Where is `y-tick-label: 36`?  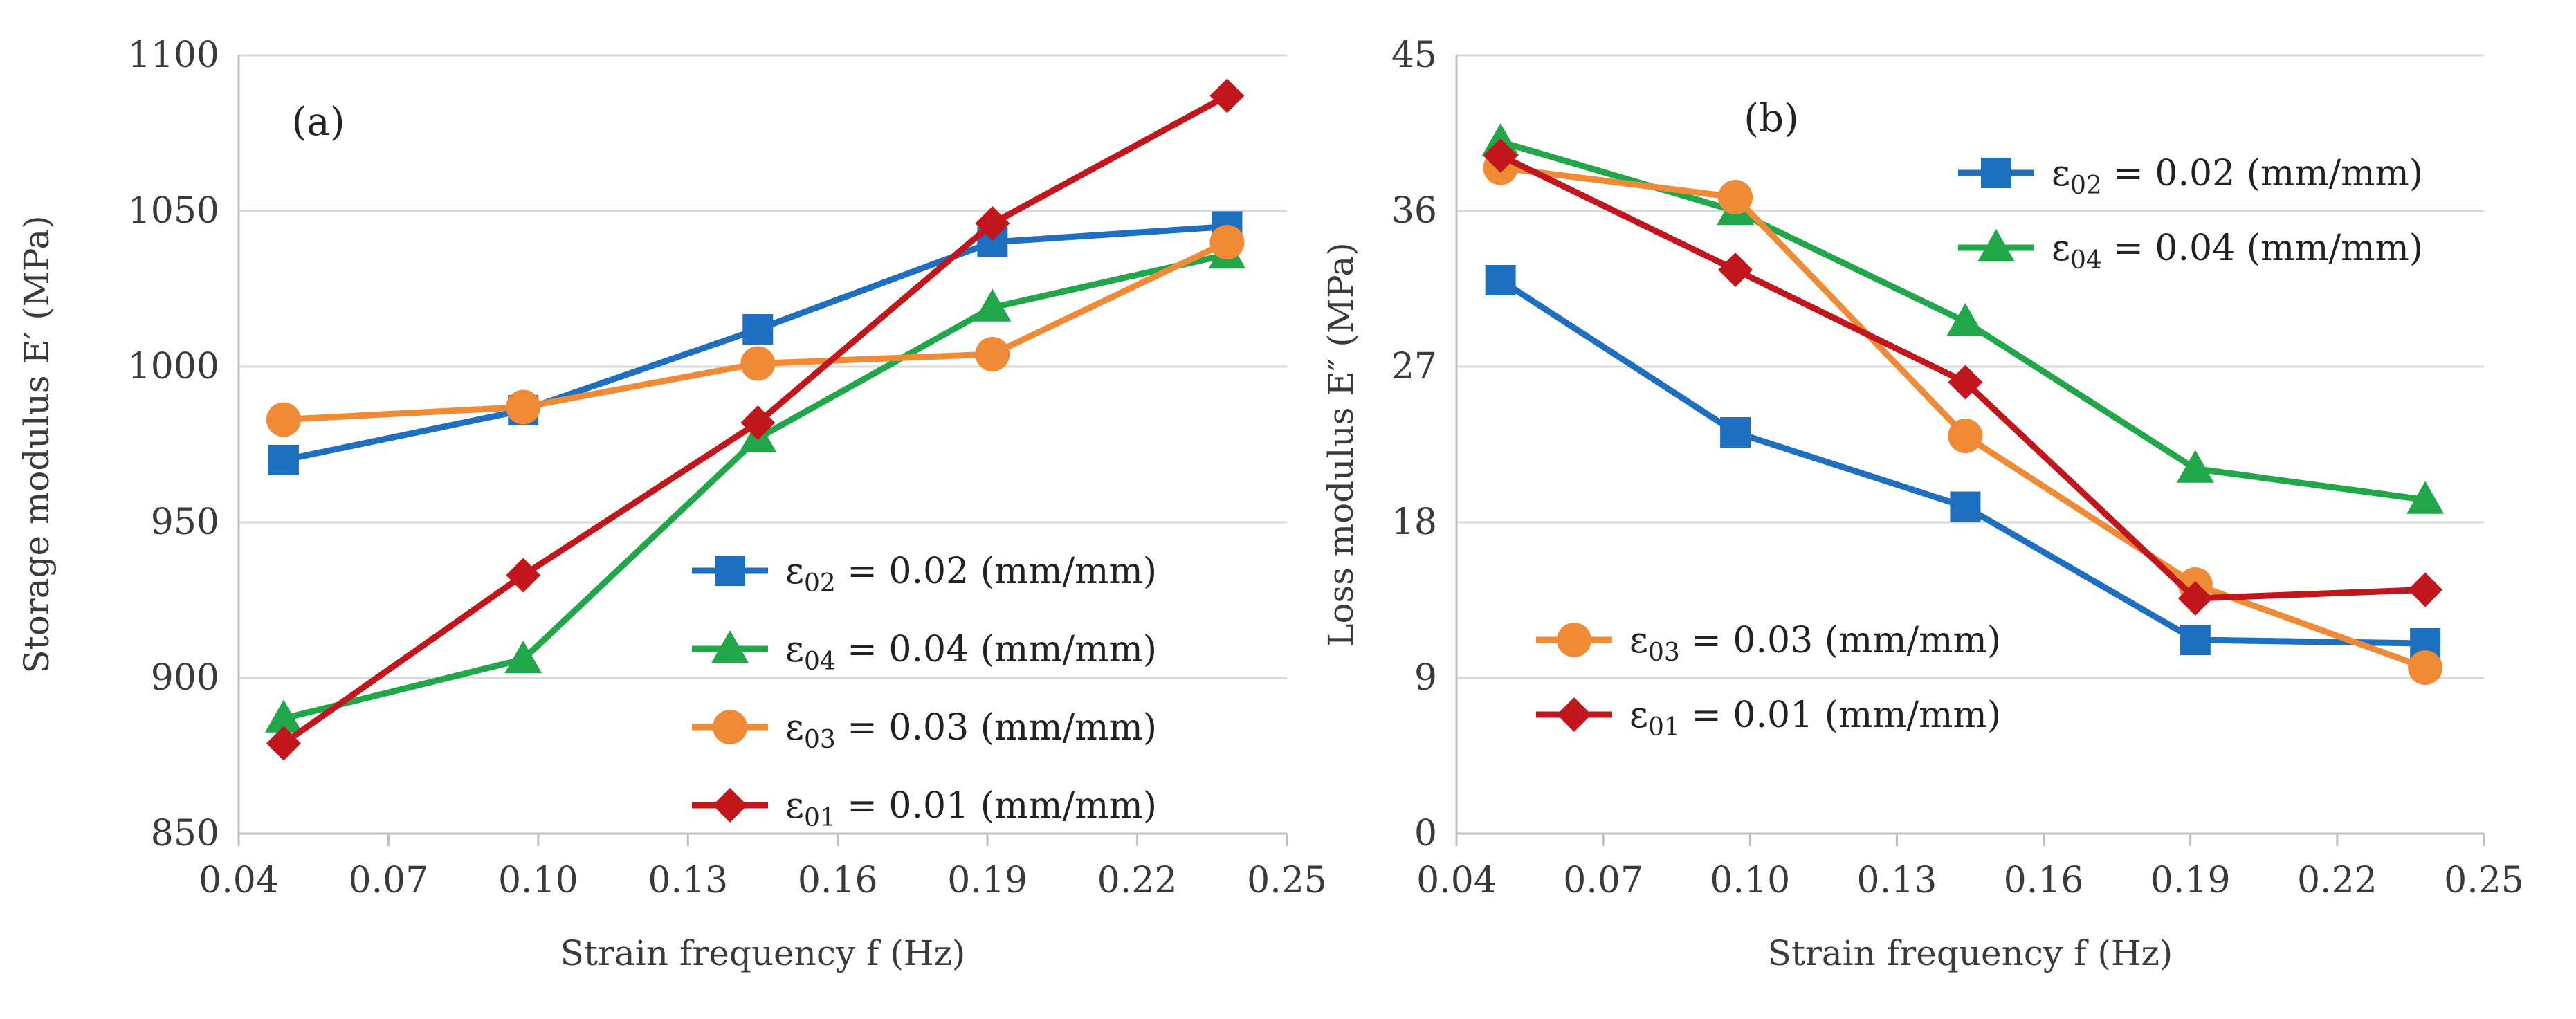 y-tick-label: 36 is located at coordinates (1414, 211).